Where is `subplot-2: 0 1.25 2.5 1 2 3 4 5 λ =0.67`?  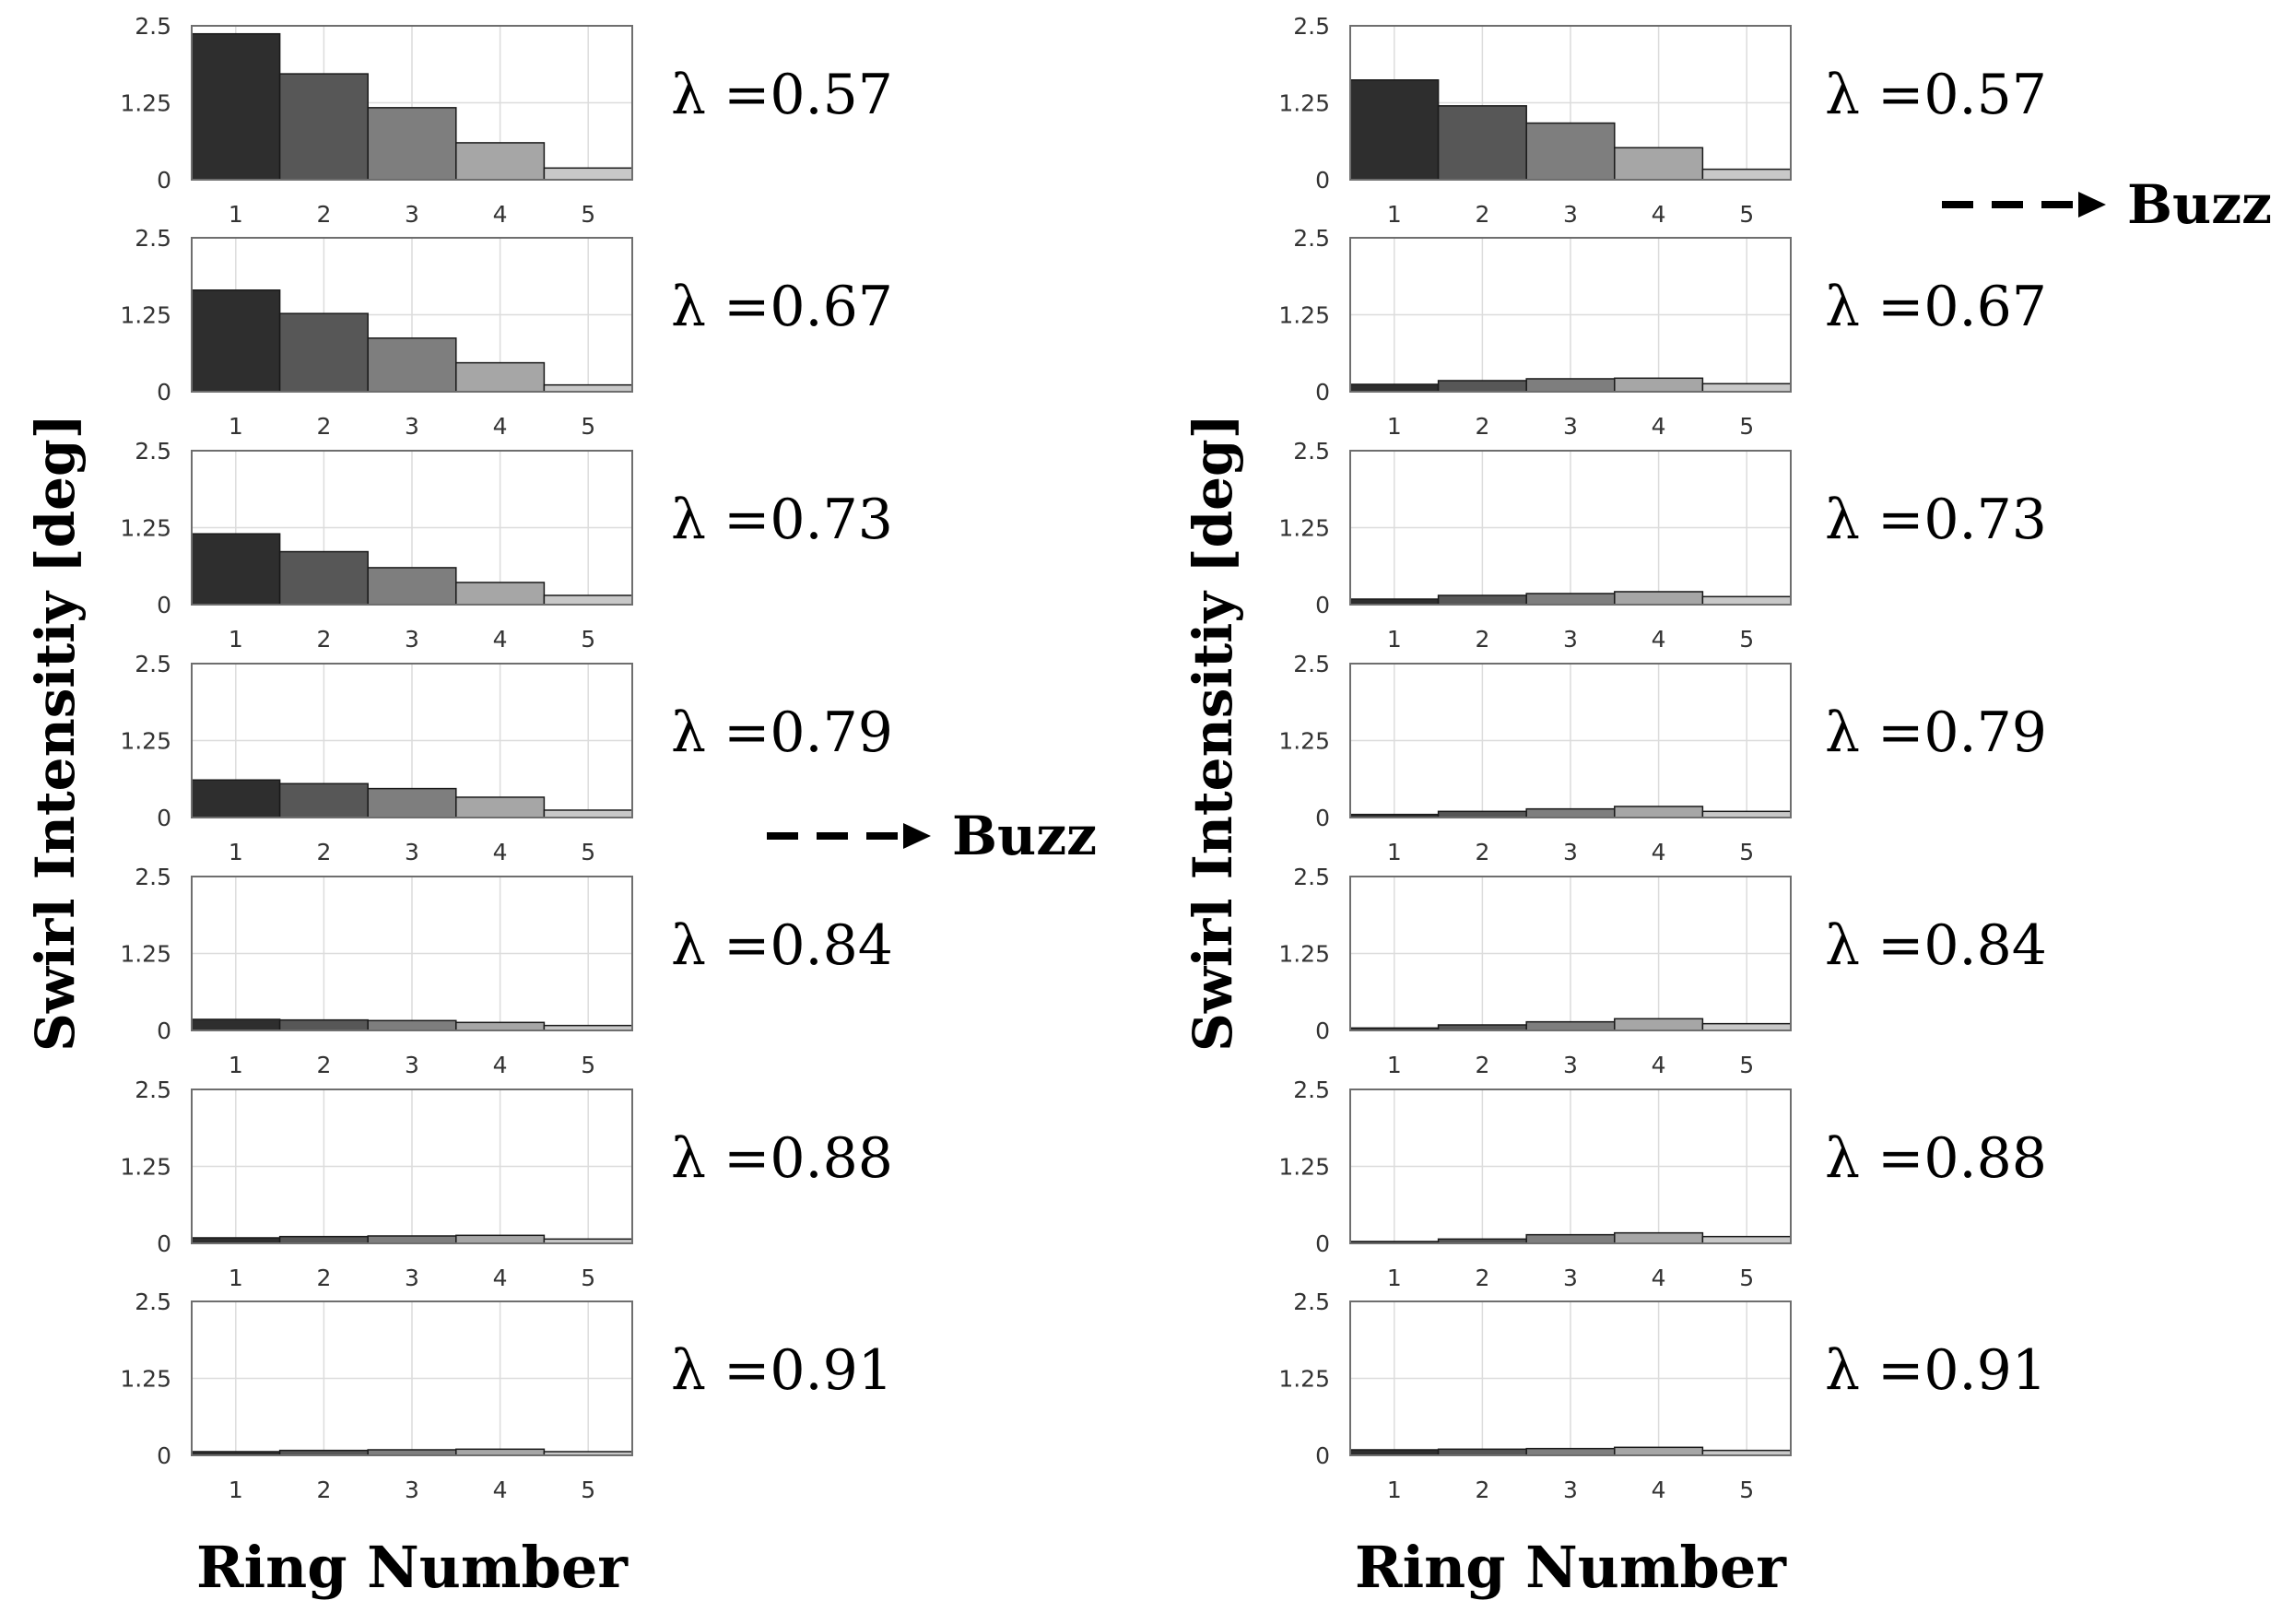 subplot-2: 0 1.25 2.5 1 2 3 4 5 λ =0.67 is located at coordinates (1662, 332).